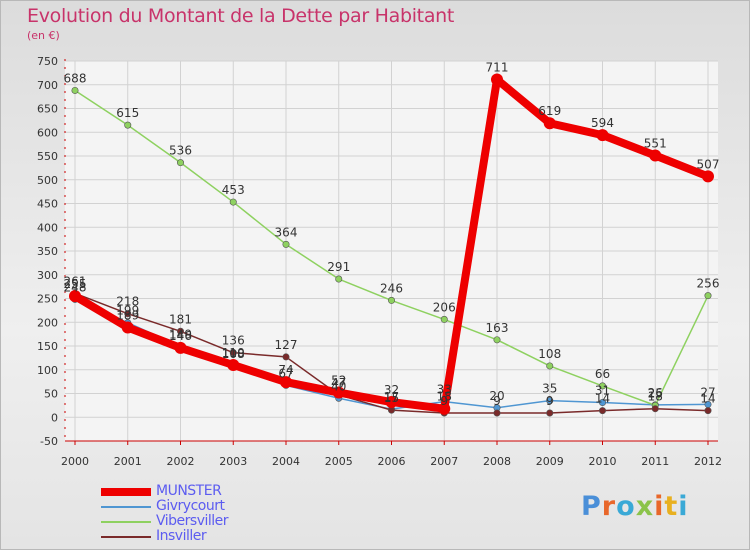 This screenshot has width=750, height=551. I want to click on data-label: 246, so click(391, 288).